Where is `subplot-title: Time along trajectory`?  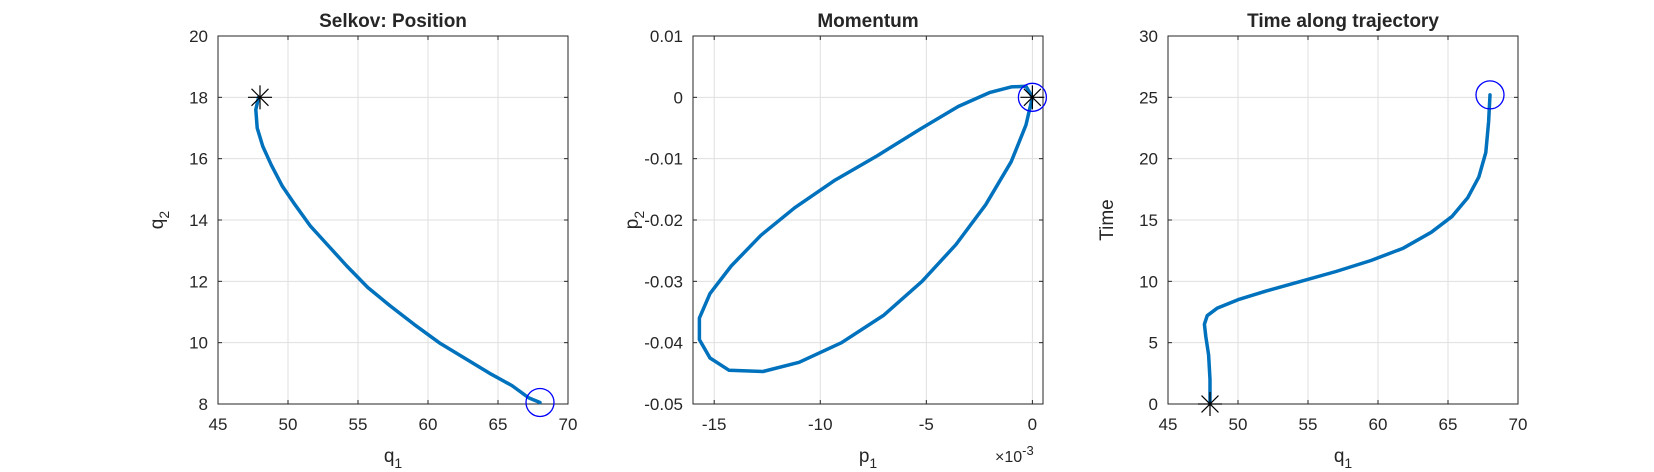
subplot-title: Time along trajectory is located at coordinates (1343, 21).